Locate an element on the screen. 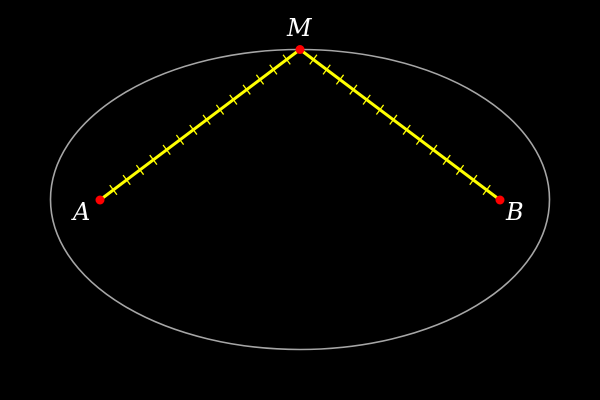  point-label-m: M is located at coordinates (299, 28).